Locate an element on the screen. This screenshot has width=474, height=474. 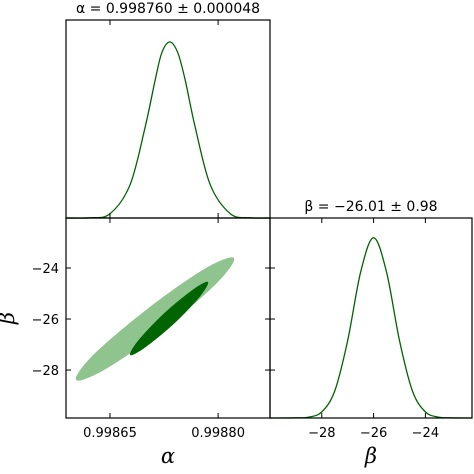
x-tick-label: −26 is located at coordinates (373, 433).